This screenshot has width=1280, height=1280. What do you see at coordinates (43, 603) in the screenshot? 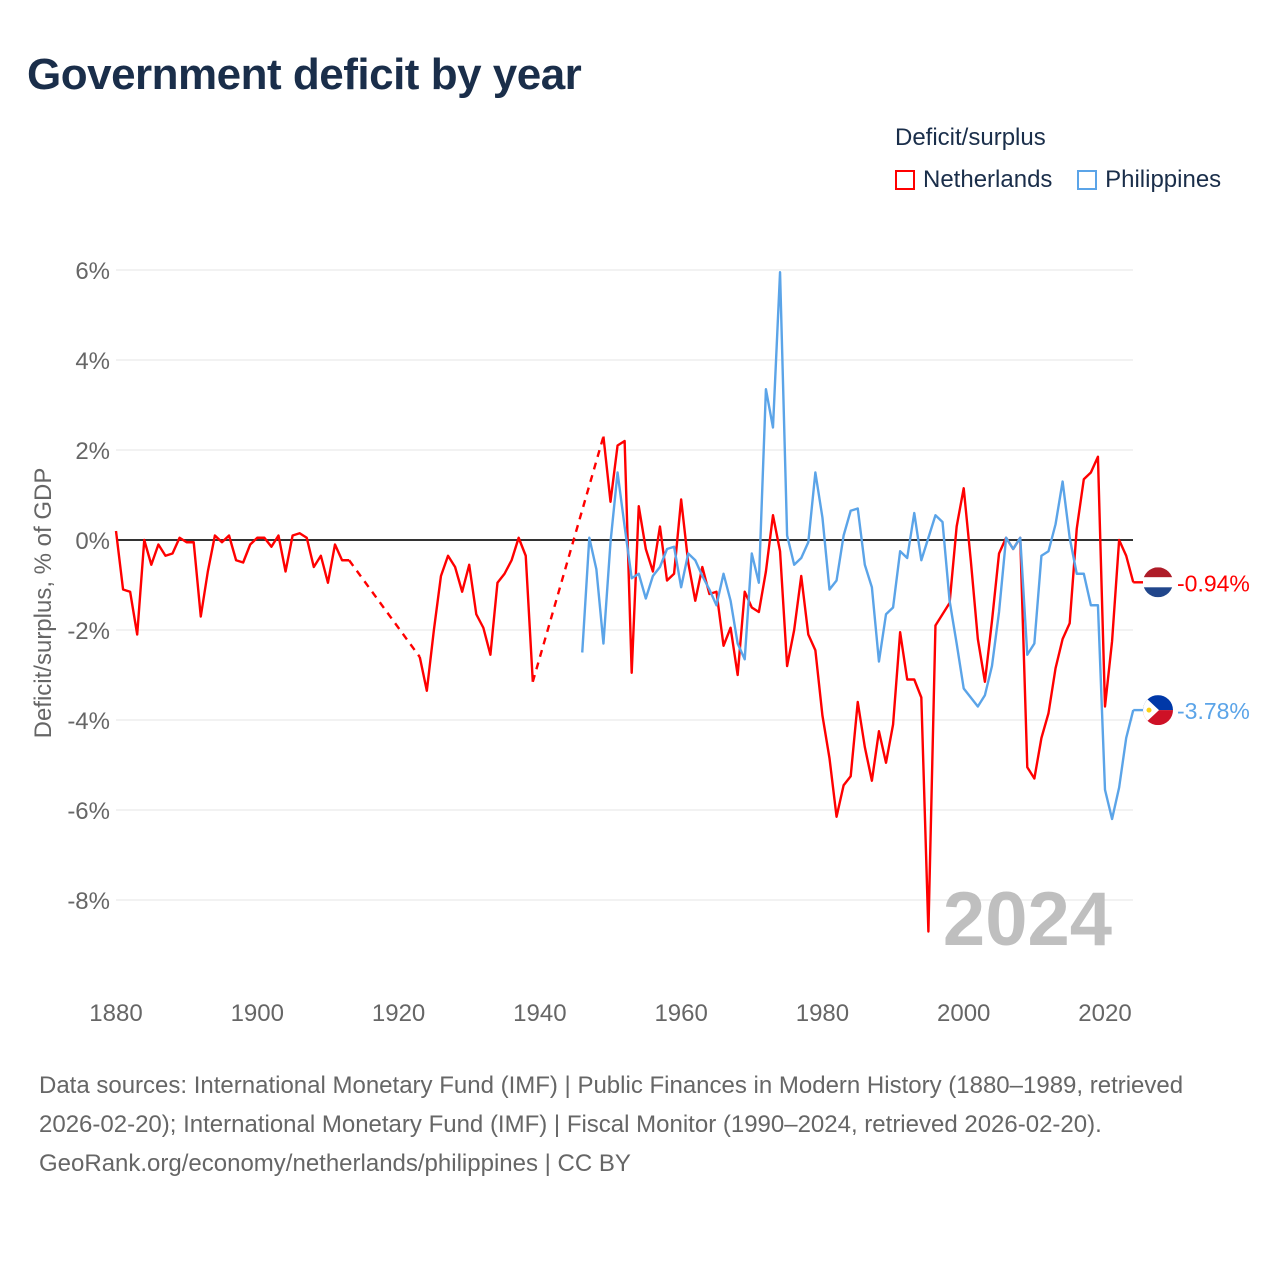
I see `y-axis-label: Deficit/surplus, % of GDP` at bounding box center [43, 603].